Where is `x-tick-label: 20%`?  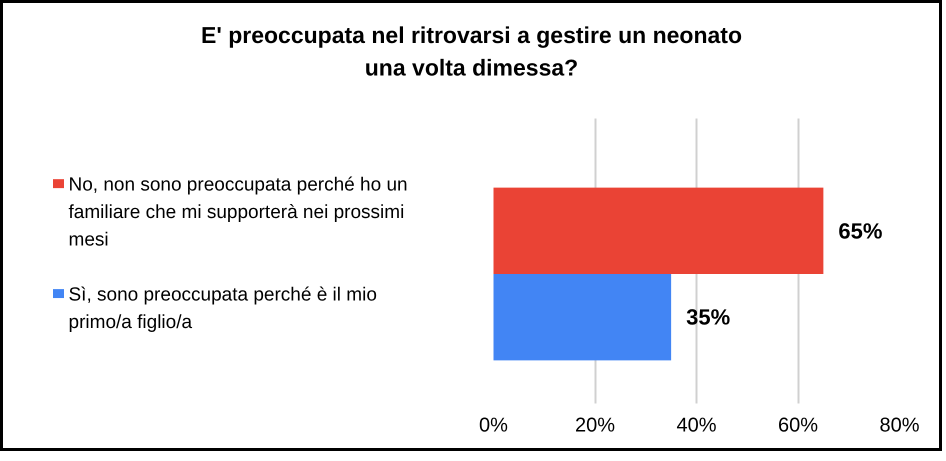
x-tick-label: 20% is located at coordinates (595, 425).